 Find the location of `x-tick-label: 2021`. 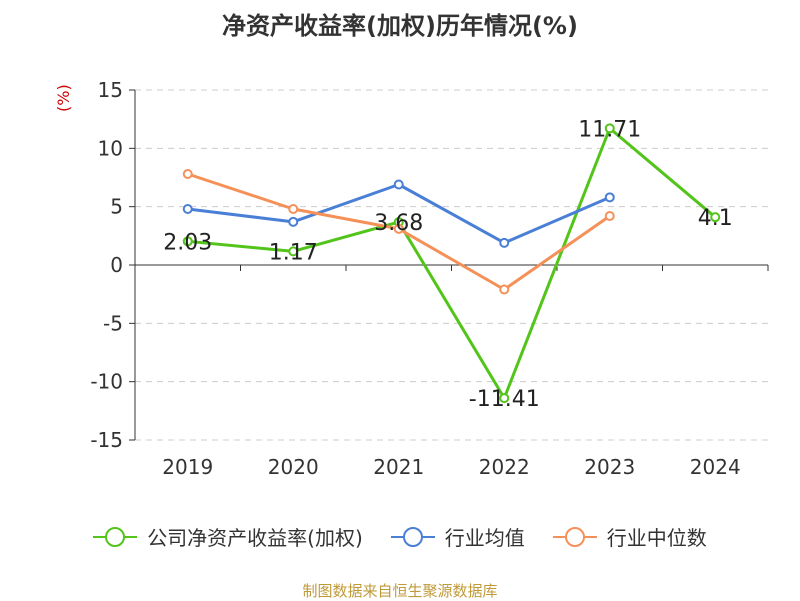

x-tick-label: 2021 is located at coordinates (398, 467).